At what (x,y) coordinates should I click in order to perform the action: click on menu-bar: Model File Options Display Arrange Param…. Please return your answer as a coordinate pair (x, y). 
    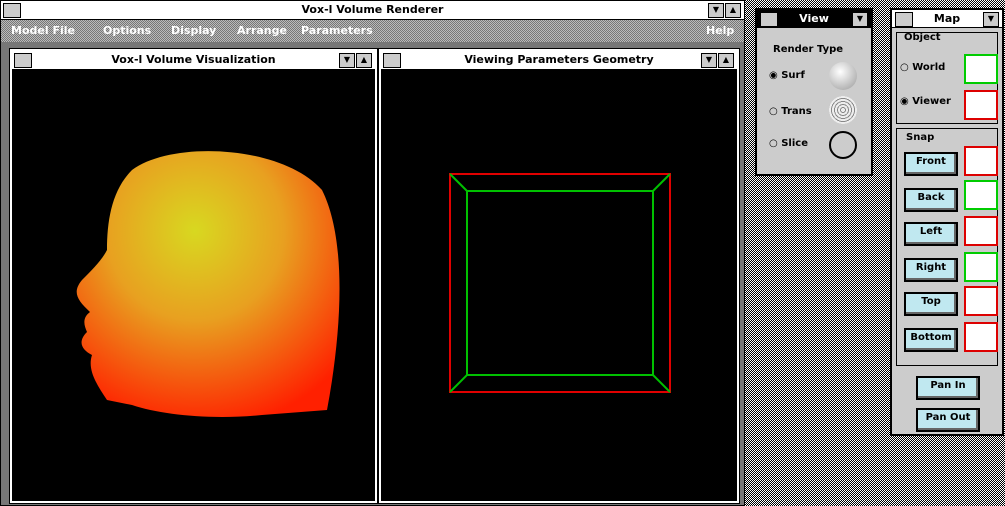
    Looking at the image, I should click on (372, 31).